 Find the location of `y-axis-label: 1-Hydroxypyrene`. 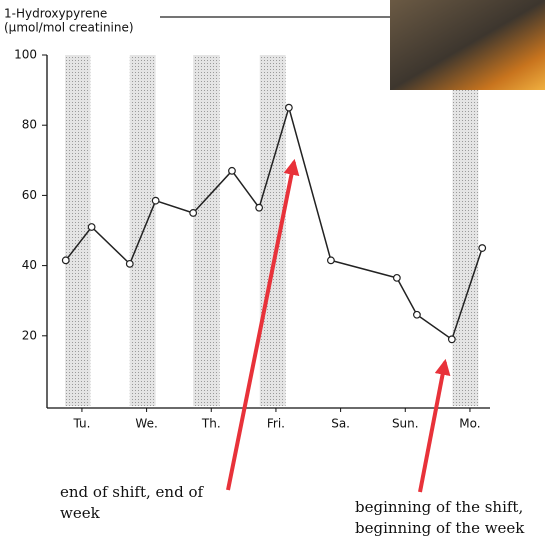

y-axis-label: 1-Hydroxypyrene is located at coordinates (55, 14).